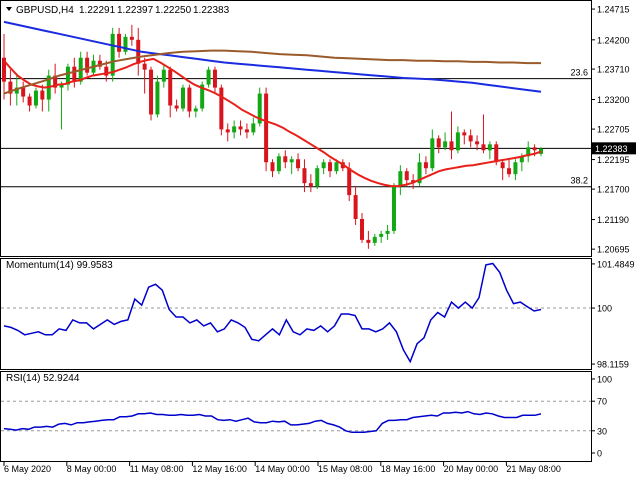 This screenshot has width=640, height=480. What do you see at coordinates (272, 422) in the screenshot?
I see `rsi-line` at bounding box center [272, 422].